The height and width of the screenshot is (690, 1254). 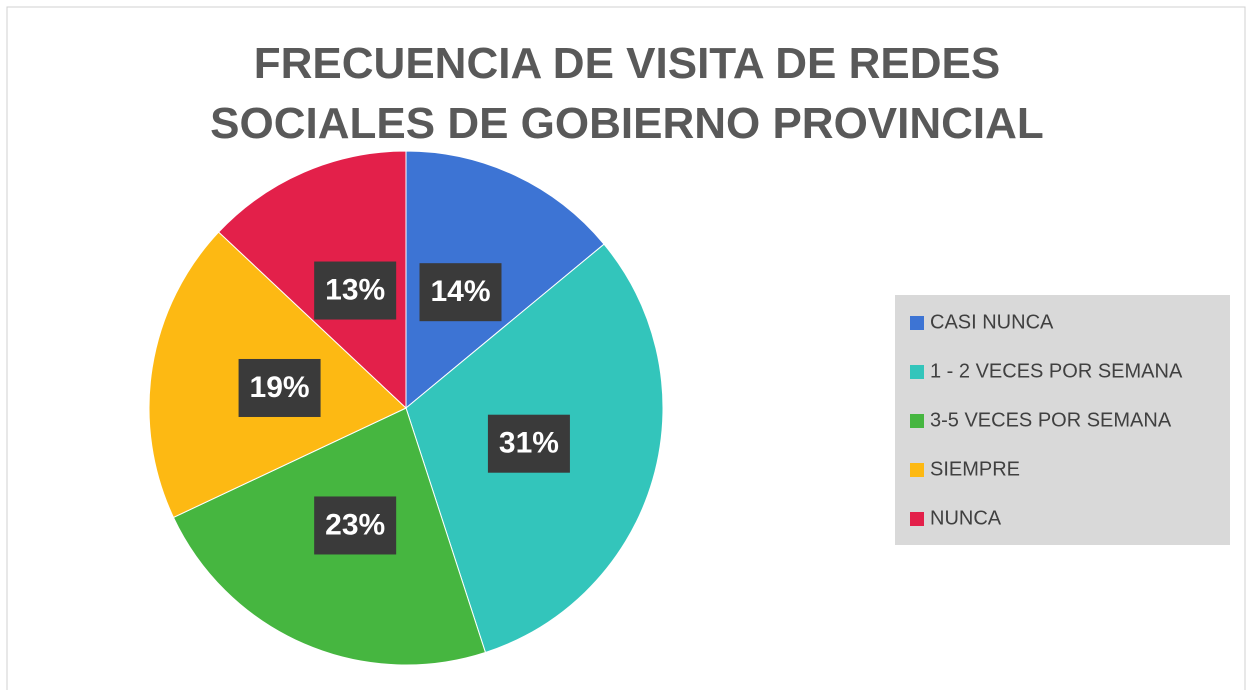 What do you see at coordinates (992, 322) in the screenshot?
I see `legend-label: CASI NUNCA` at bounding box center [992, 322].